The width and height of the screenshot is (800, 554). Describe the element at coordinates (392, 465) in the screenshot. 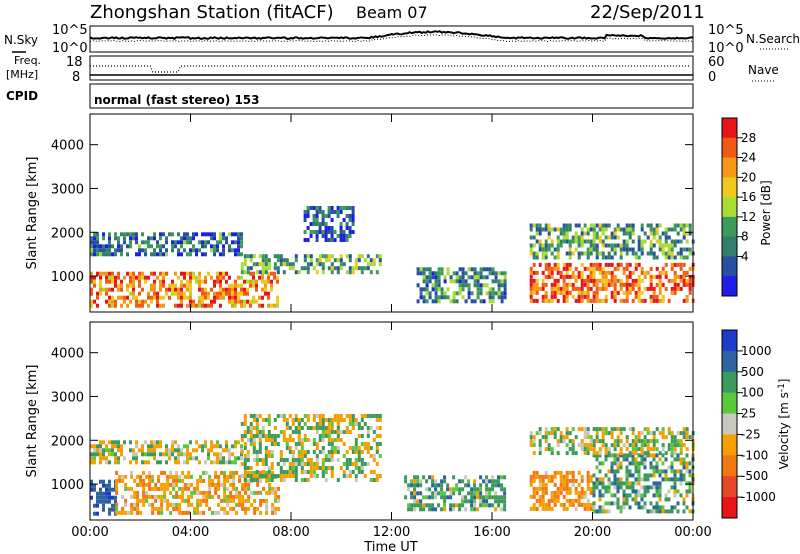

I see `velocity-heatmap` at that location.